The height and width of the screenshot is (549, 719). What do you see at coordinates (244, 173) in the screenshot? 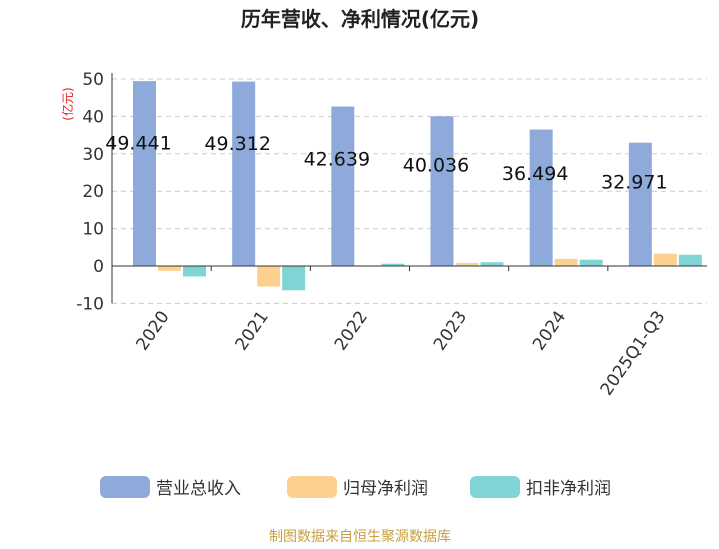
I see `bar-1-2021` at bounding box center [244, 173].